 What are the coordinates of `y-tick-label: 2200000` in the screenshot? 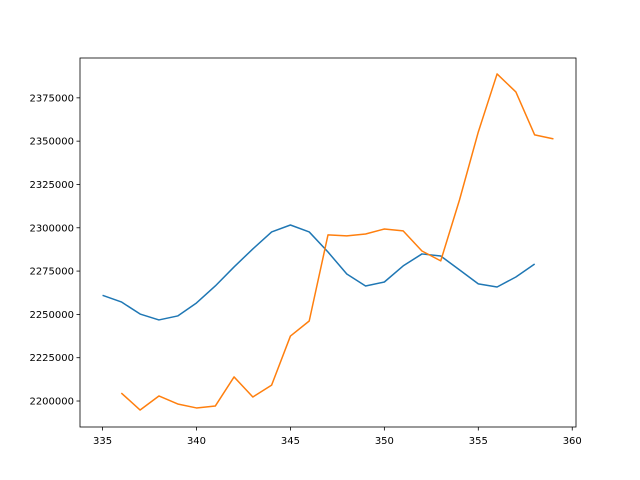 It's located at (51, 402).